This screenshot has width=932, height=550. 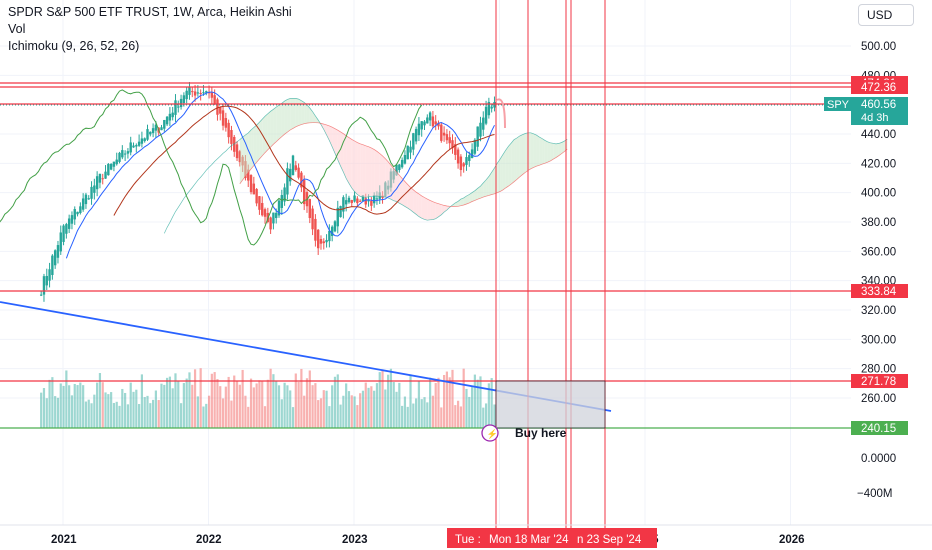 I want to click on volume-indicator-label: Vol, so click(x=17, y=29).